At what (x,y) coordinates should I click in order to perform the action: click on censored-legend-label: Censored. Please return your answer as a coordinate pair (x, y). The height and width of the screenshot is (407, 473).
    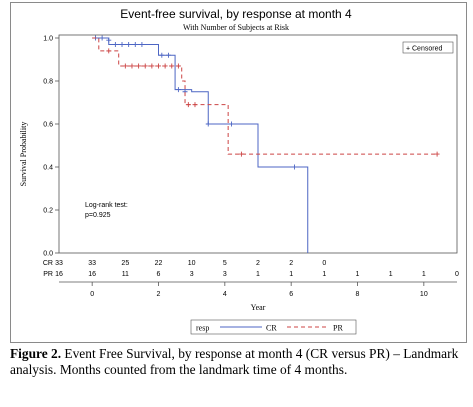
    Looking at the image, I should click on (427, 49).